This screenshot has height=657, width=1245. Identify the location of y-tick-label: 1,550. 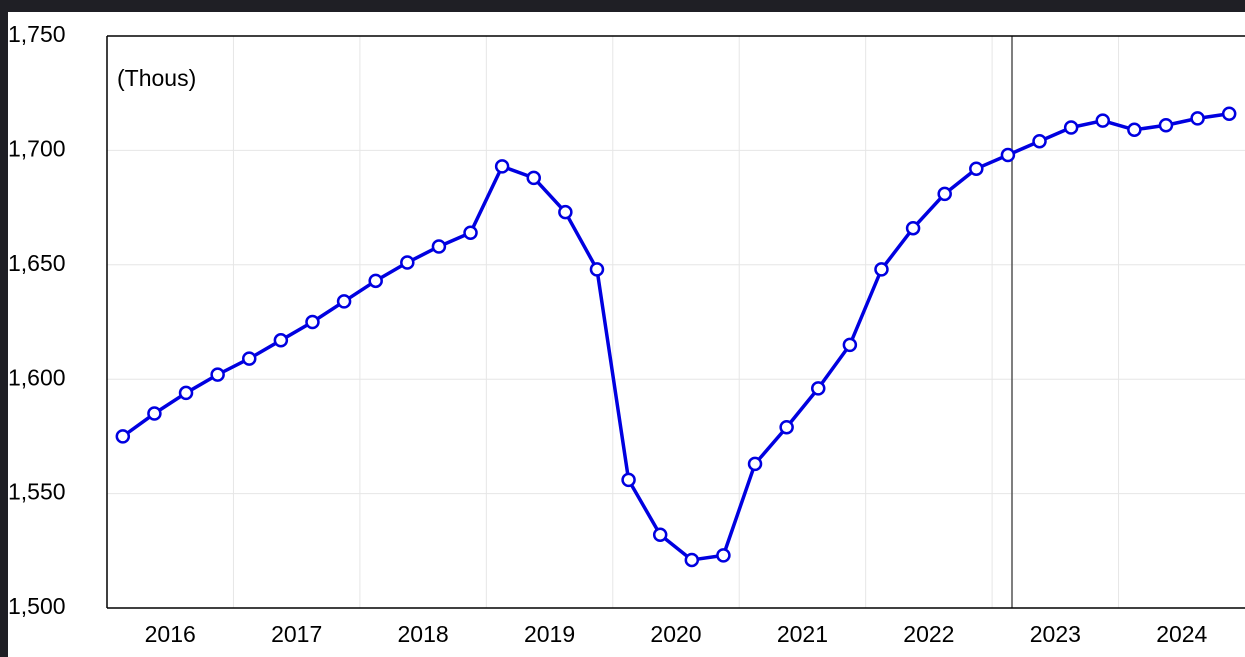
(37, 492).